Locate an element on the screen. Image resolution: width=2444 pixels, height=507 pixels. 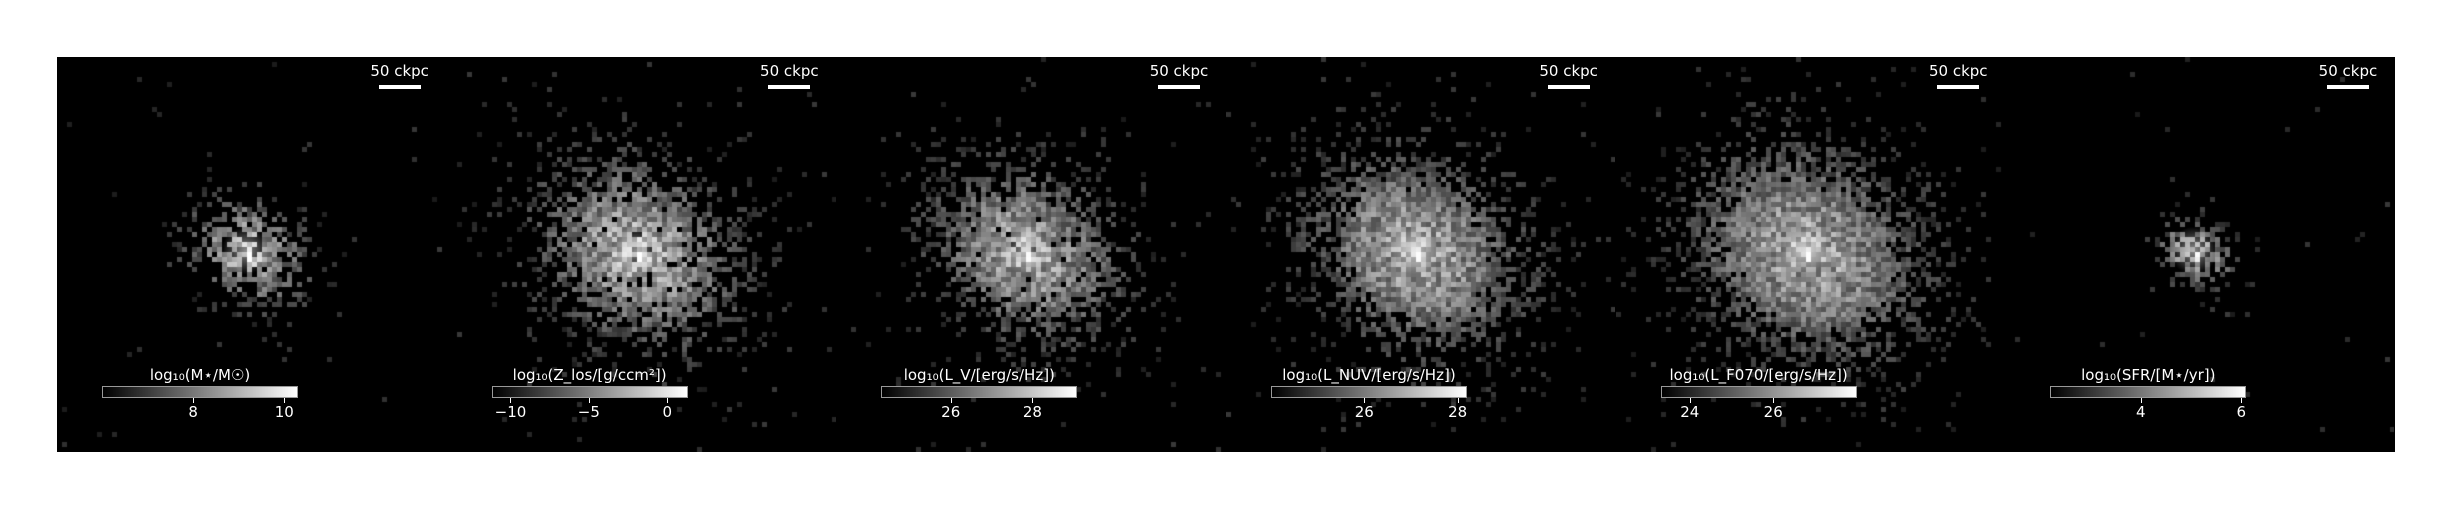
colorbar-label: log₁₀(M⋆/M☉) is located at coordinates (200, 375).